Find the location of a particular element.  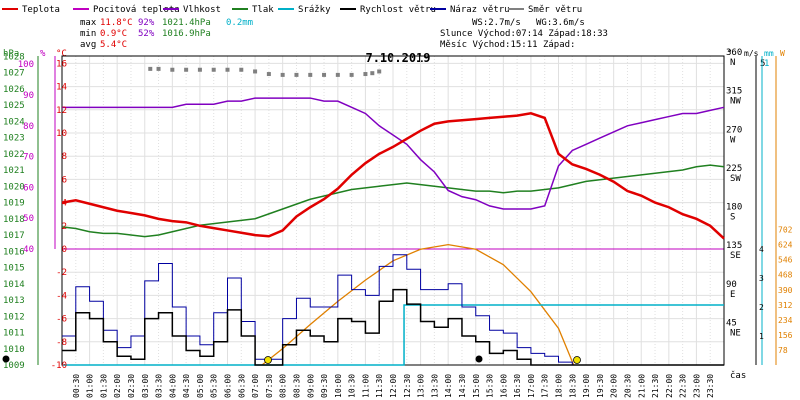

legend-label-smer: Směr větru is located at coordinates (555, 10).